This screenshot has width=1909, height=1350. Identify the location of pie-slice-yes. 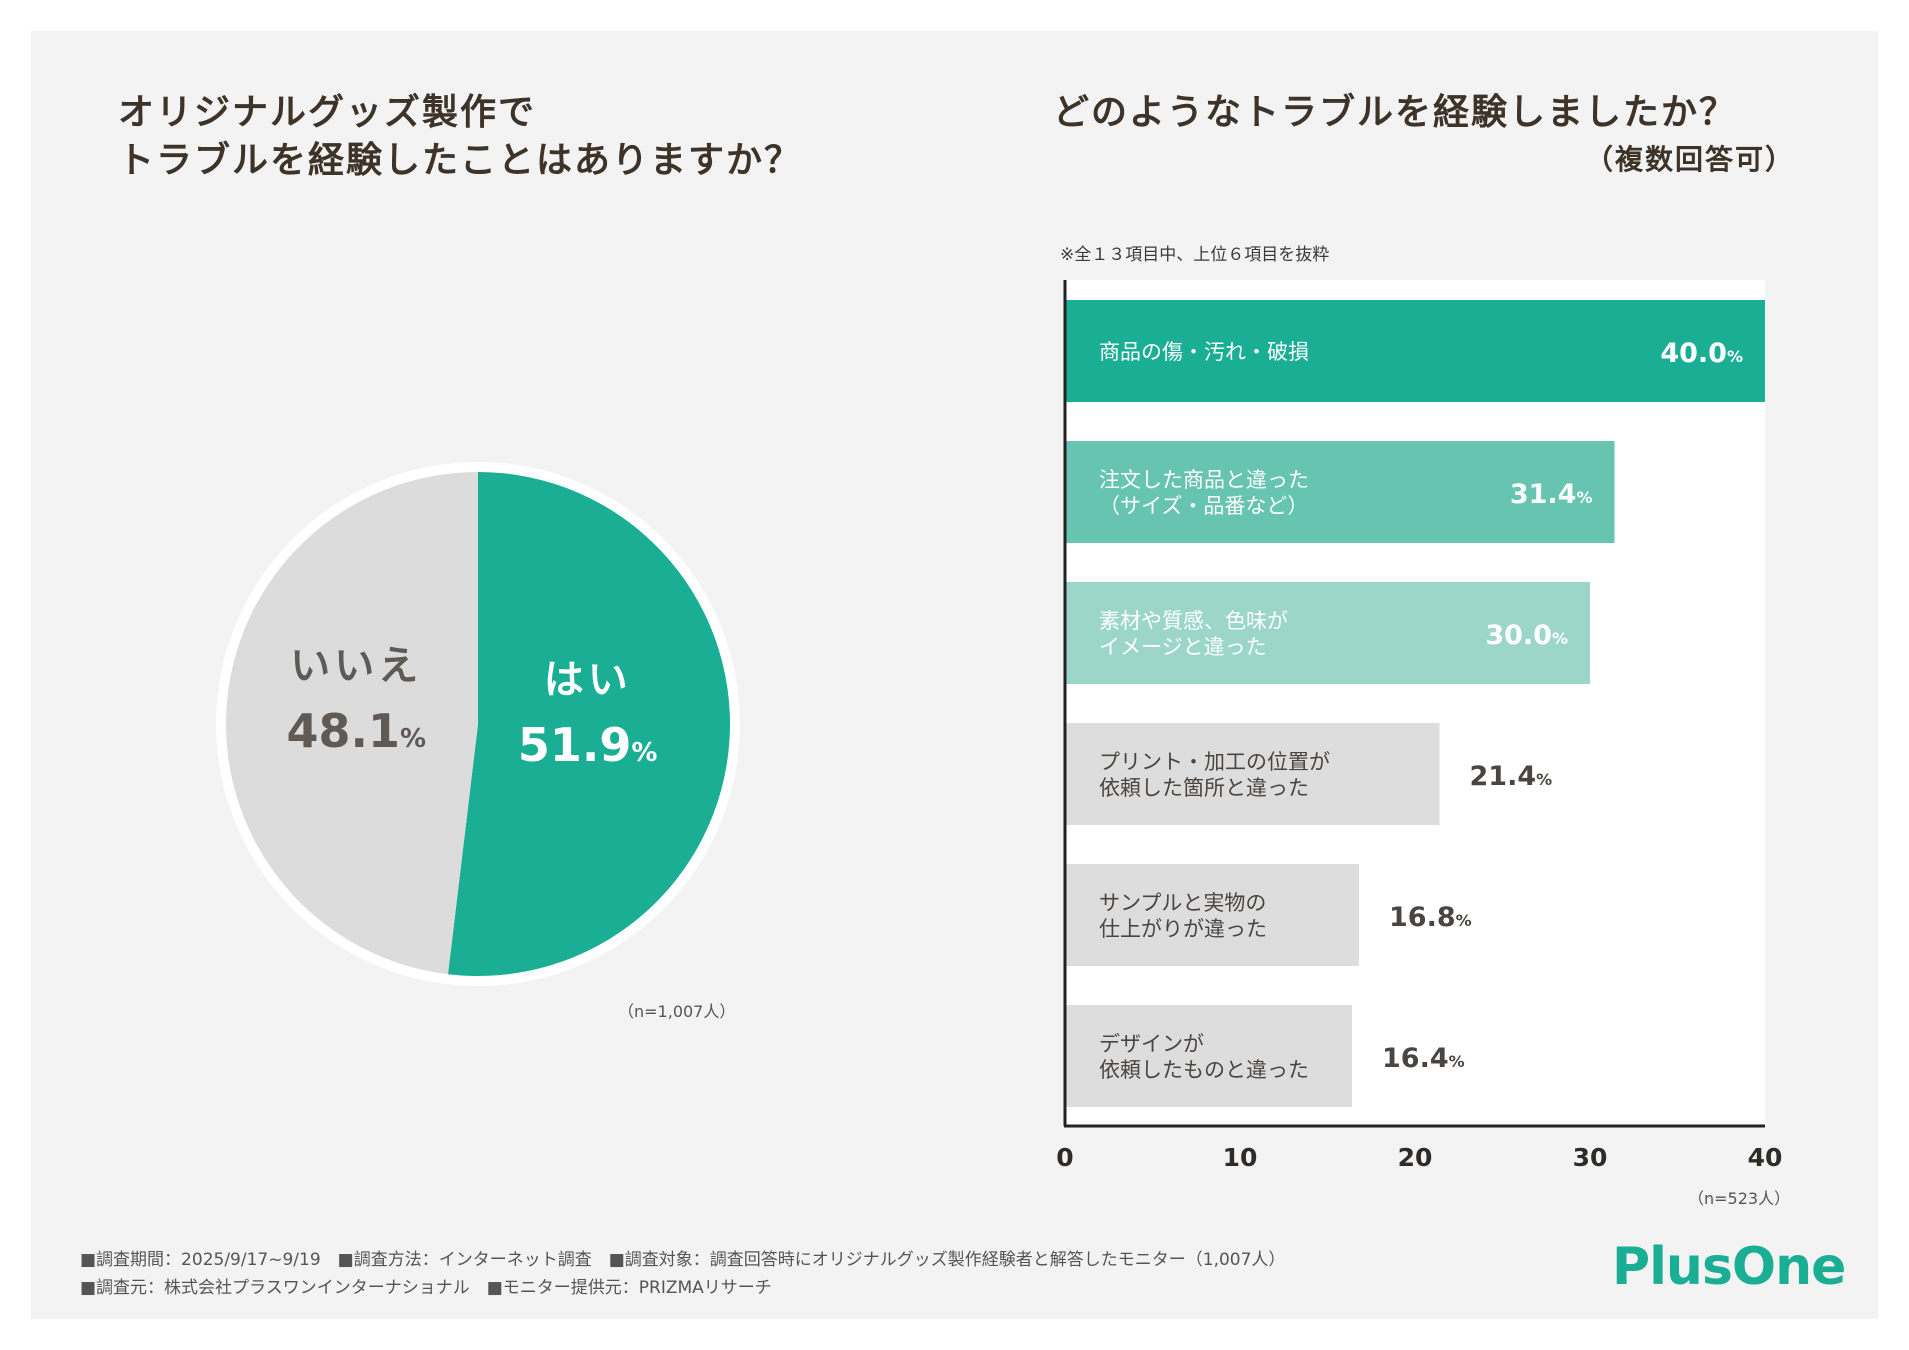
(588, 724).